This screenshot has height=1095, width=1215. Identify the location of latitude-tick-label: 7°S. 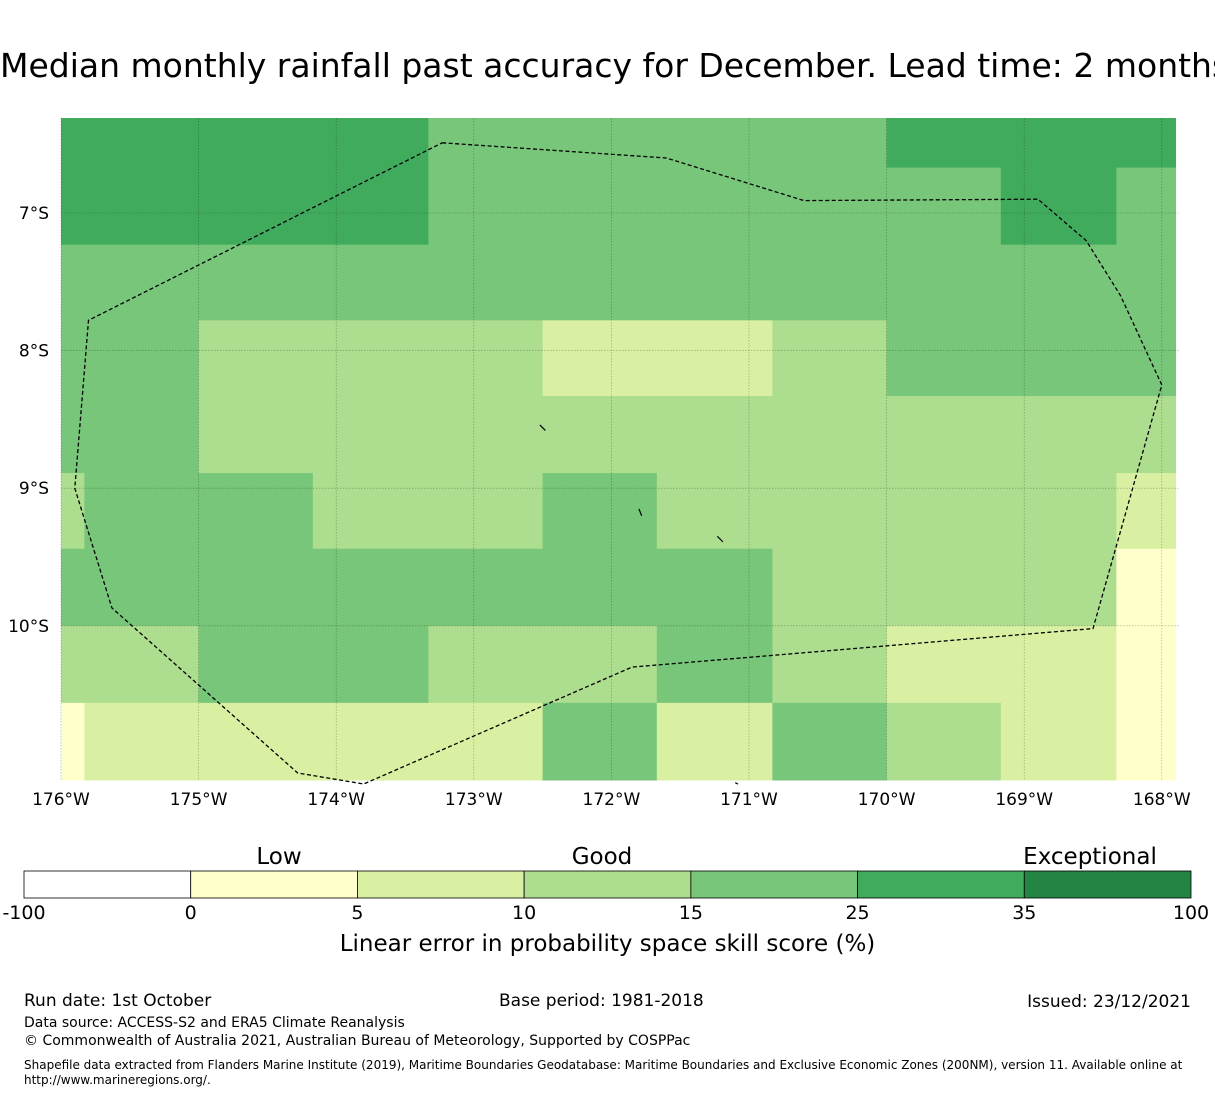
(34, 214).